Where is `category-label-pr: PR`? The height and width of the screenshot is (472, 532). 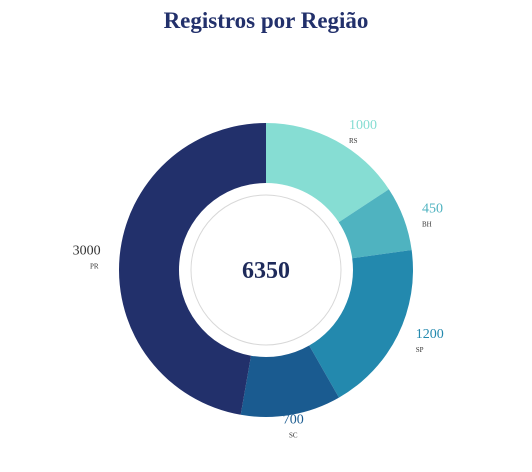
category-label-pr: PR is located at coordinates (94, 266).